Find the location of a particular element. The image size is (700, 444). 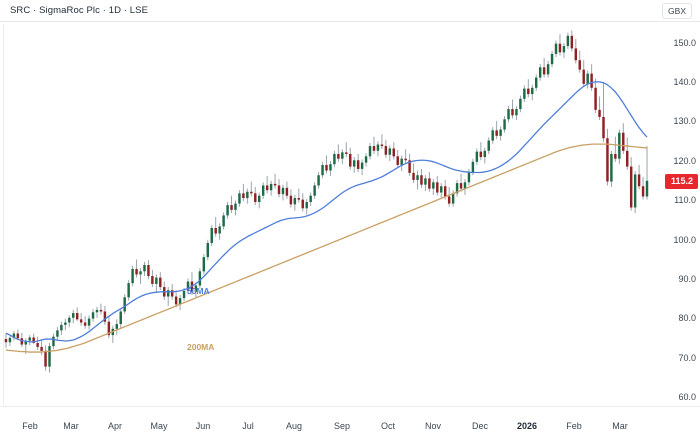

price-axis-tick: 60.0 is located at coordinates (687, 397).